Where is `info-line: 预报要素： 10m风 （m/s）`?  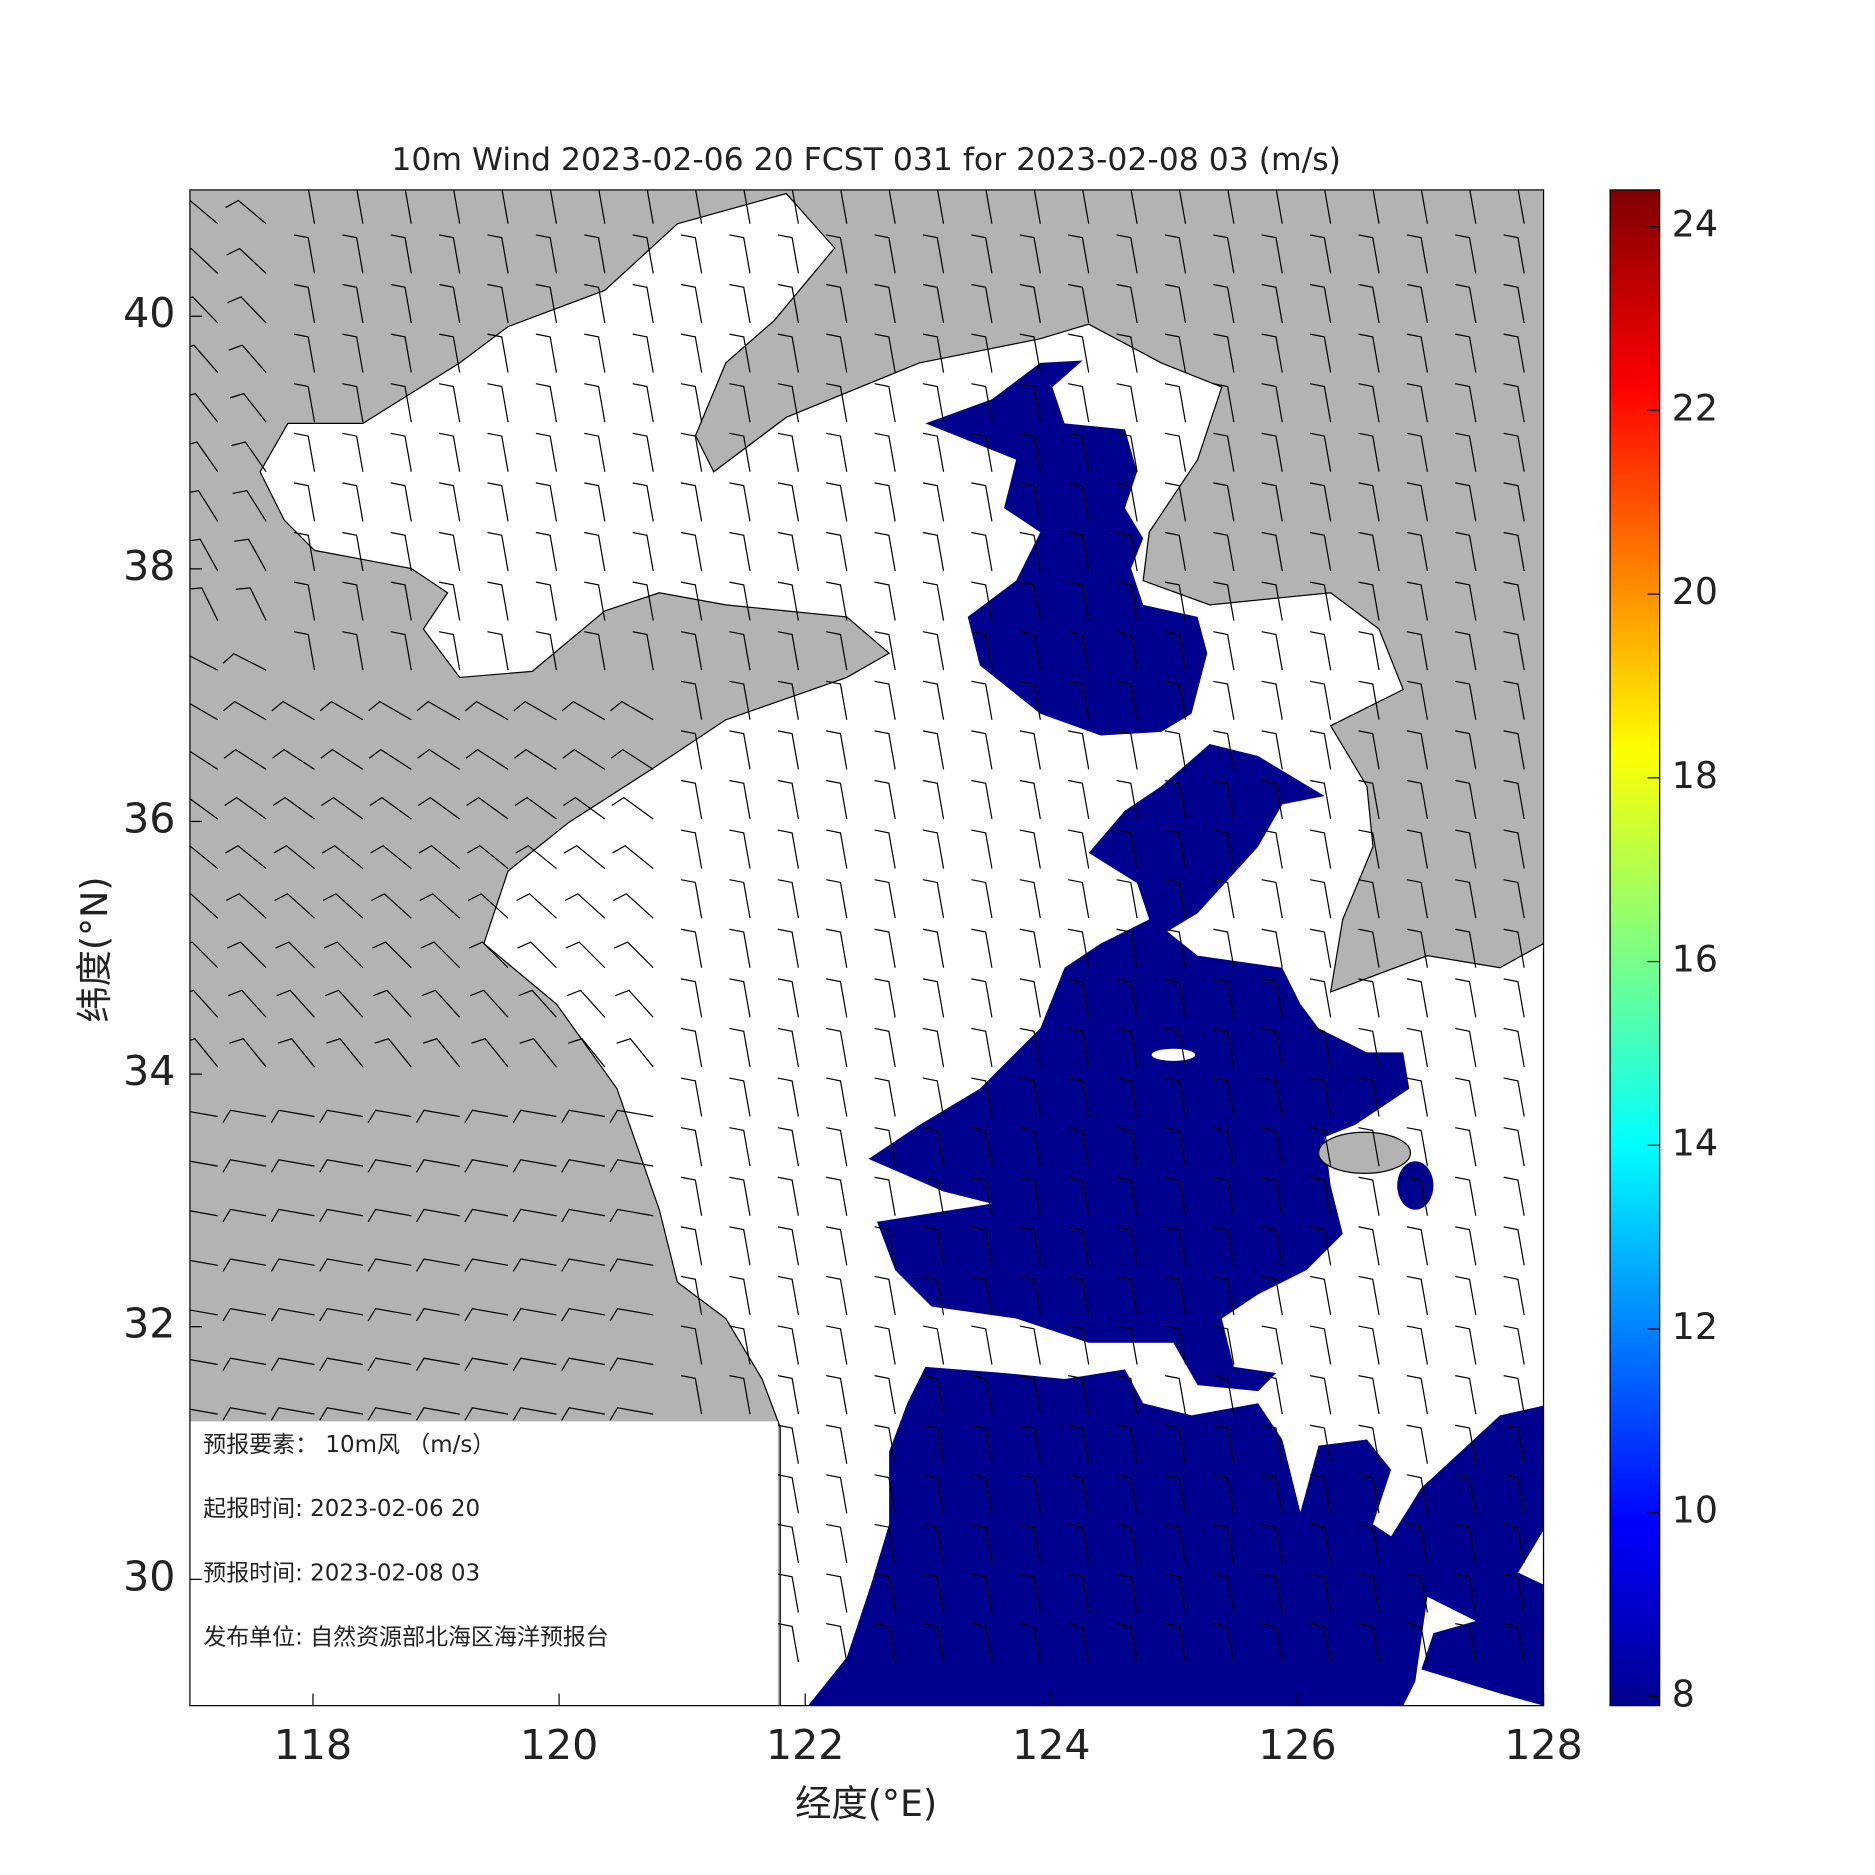 info-line: 预报要素： 10m风 （m/s） is located at coordinates (349, 1445).